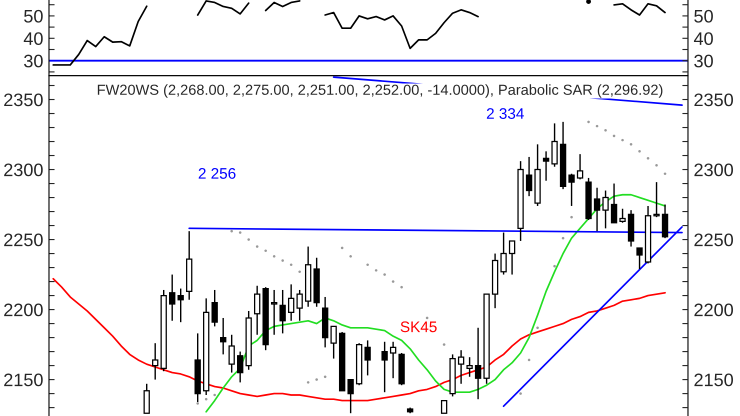 This screenshot has height=416, width=740. What do you see at coordinates (713, 239) in the screenshot?
I see `y2-tick-label: 2250` at bounding box center [713, 239].